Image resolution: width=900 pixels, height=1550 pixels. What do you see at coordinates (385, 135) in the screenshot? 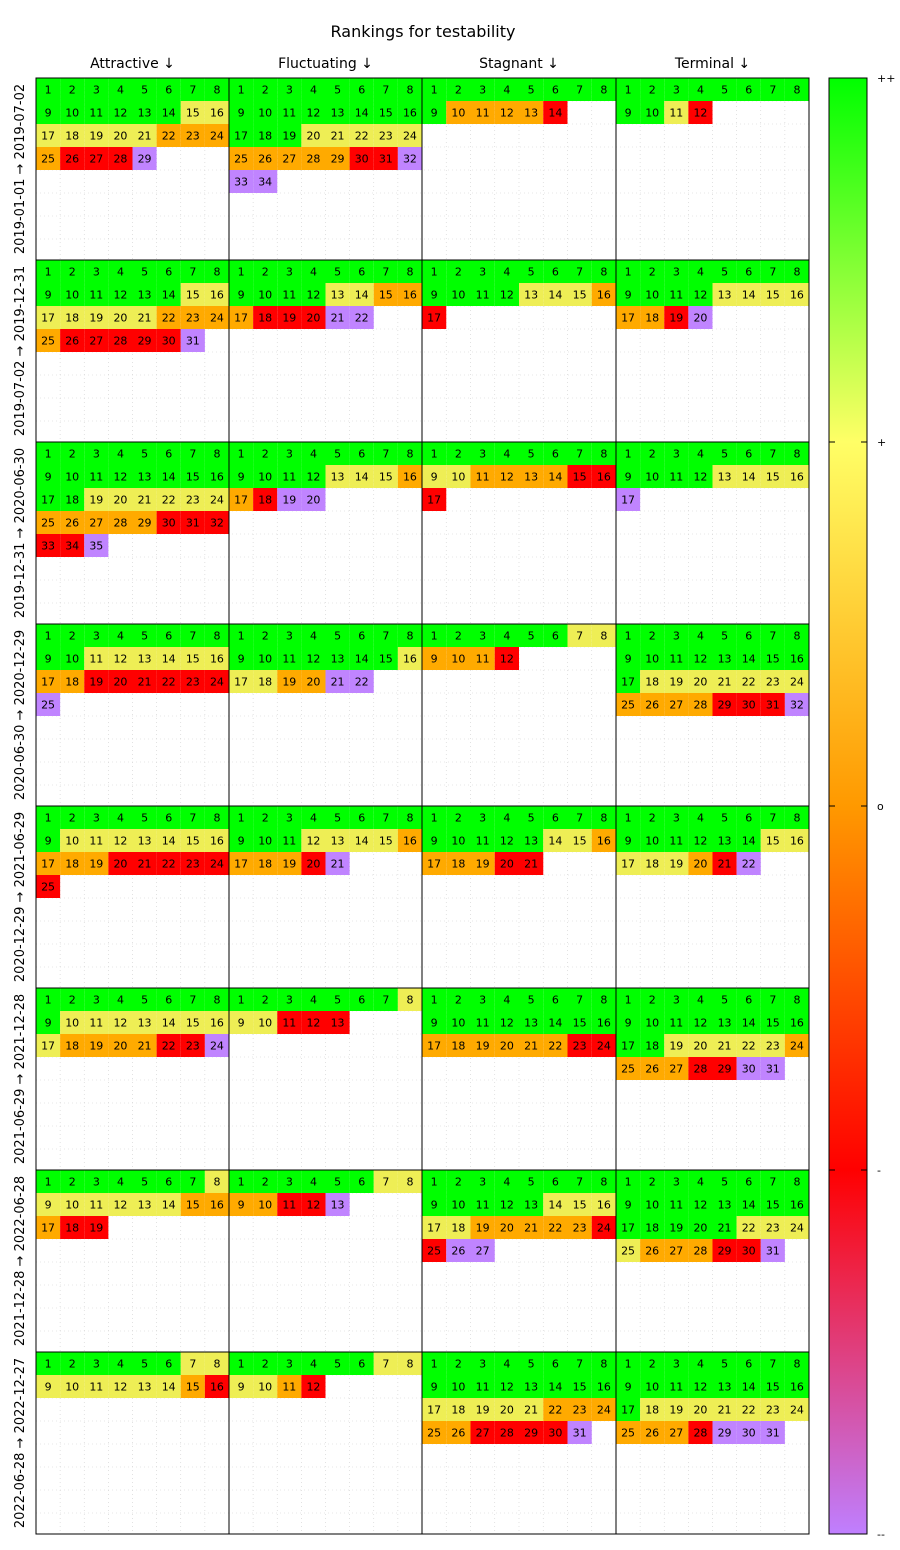
I see `rank-cell: 23` at bounding box center [385, 135].